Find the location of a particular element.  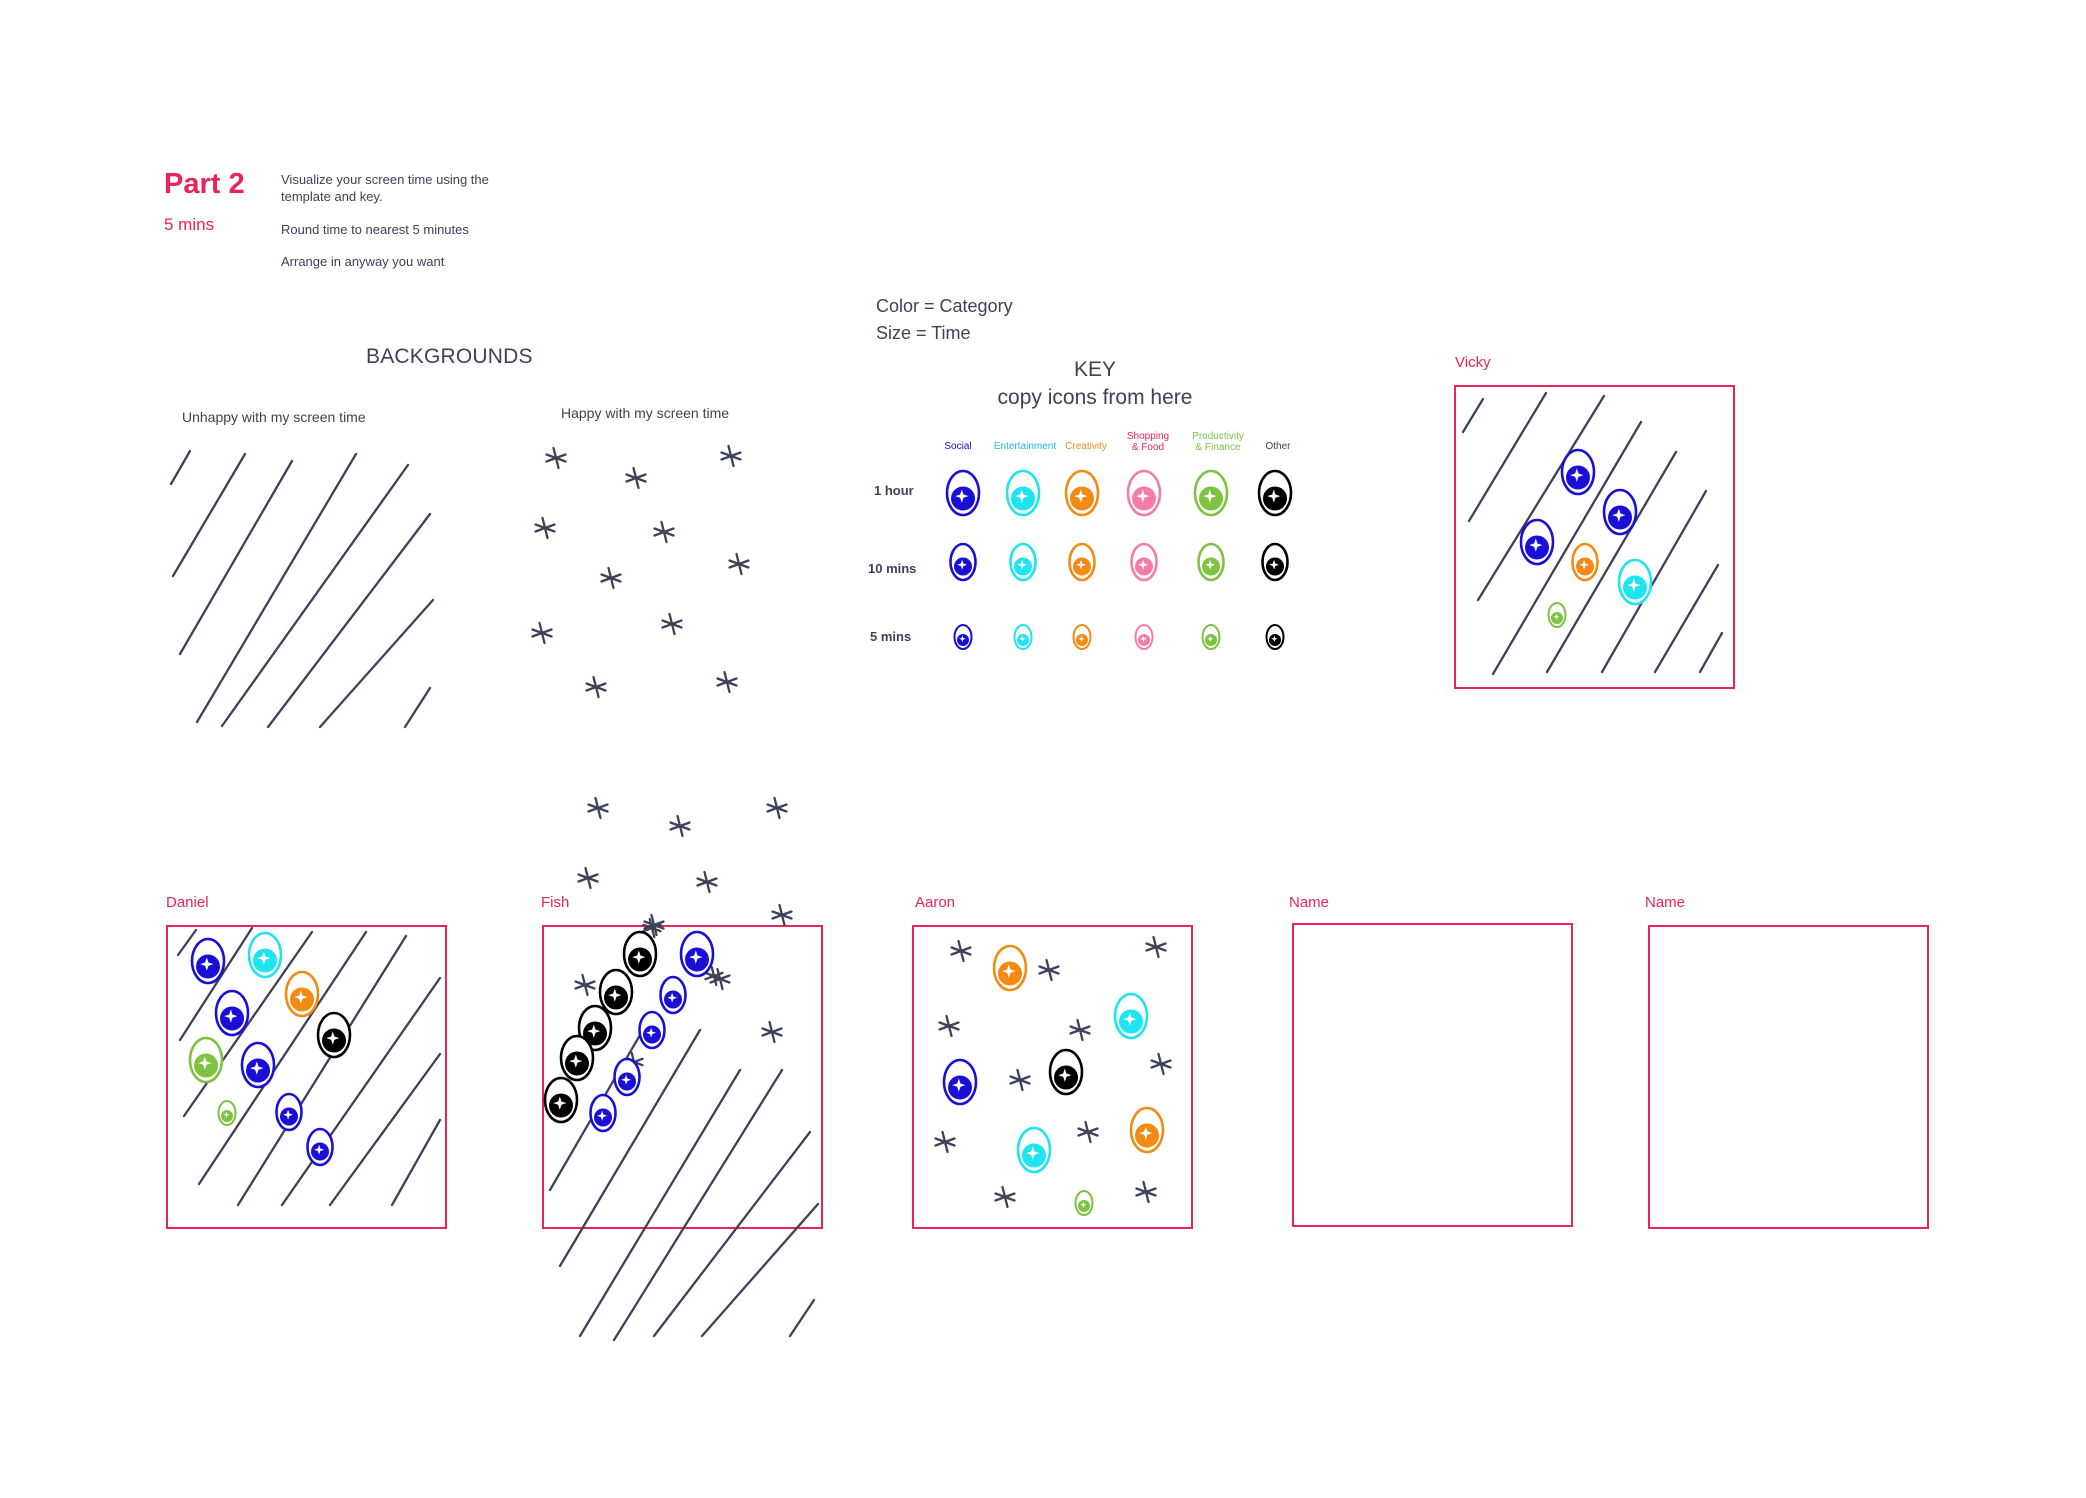

backgrounds-title: BACKGROUNDS is located at coordinates (449, 356).